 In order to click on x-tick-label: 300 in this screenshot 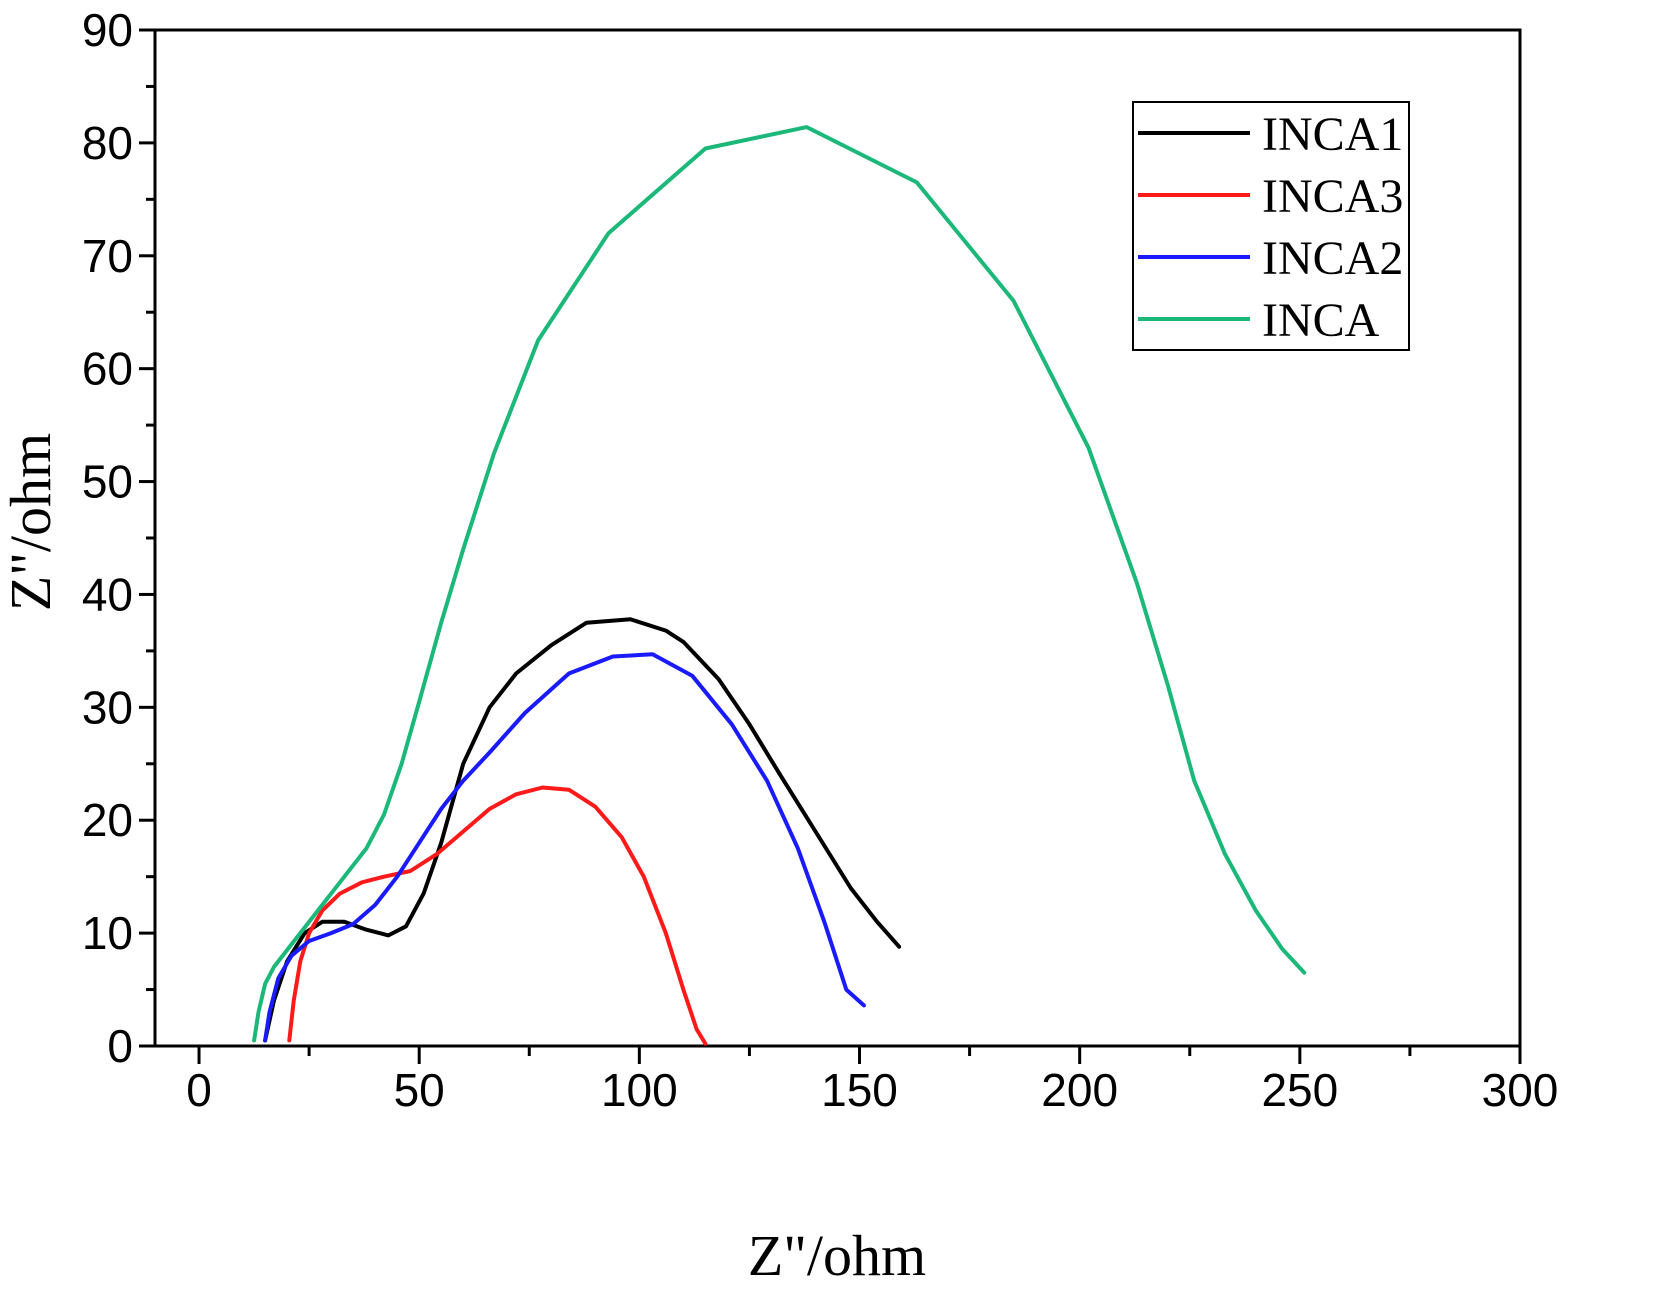, I will do `click(1520, 1090)`.